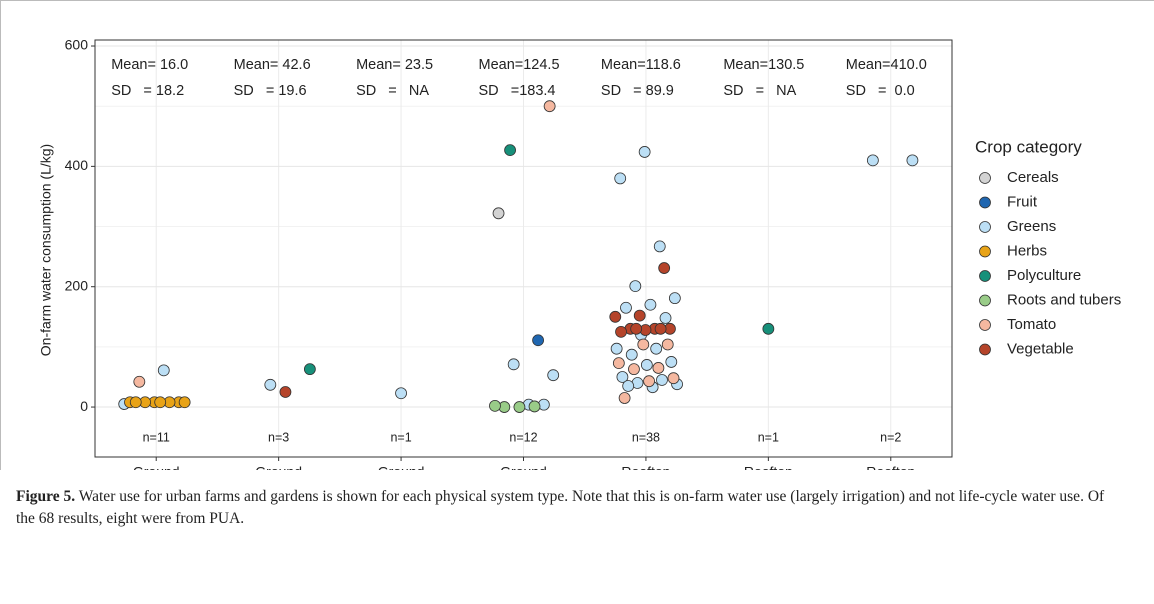 The width and height of the screenshot is (1154, 604). Describe the element at coordinates (272, 65) in the screenshot. I see `mean-label: Mean= 42.6` at that location.